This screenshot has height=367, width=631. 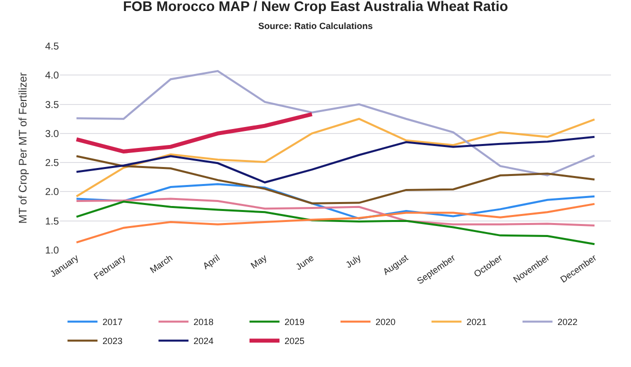 What do you see at coordinates (294, 341) in the screenshot?
I see `legend-label: 2025` at bounding box center [294, 341].